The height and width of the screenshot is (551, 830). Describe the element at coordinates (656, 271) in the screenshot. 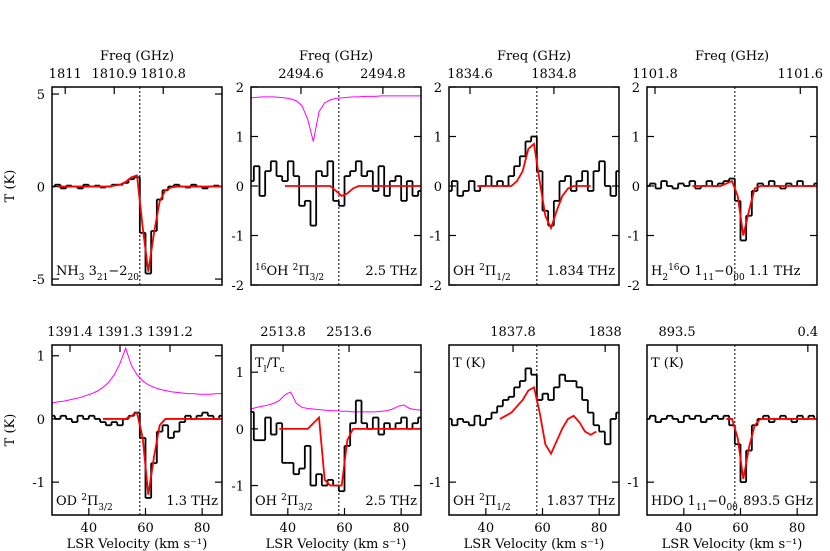

I see `panel-label-part: H` at that location.